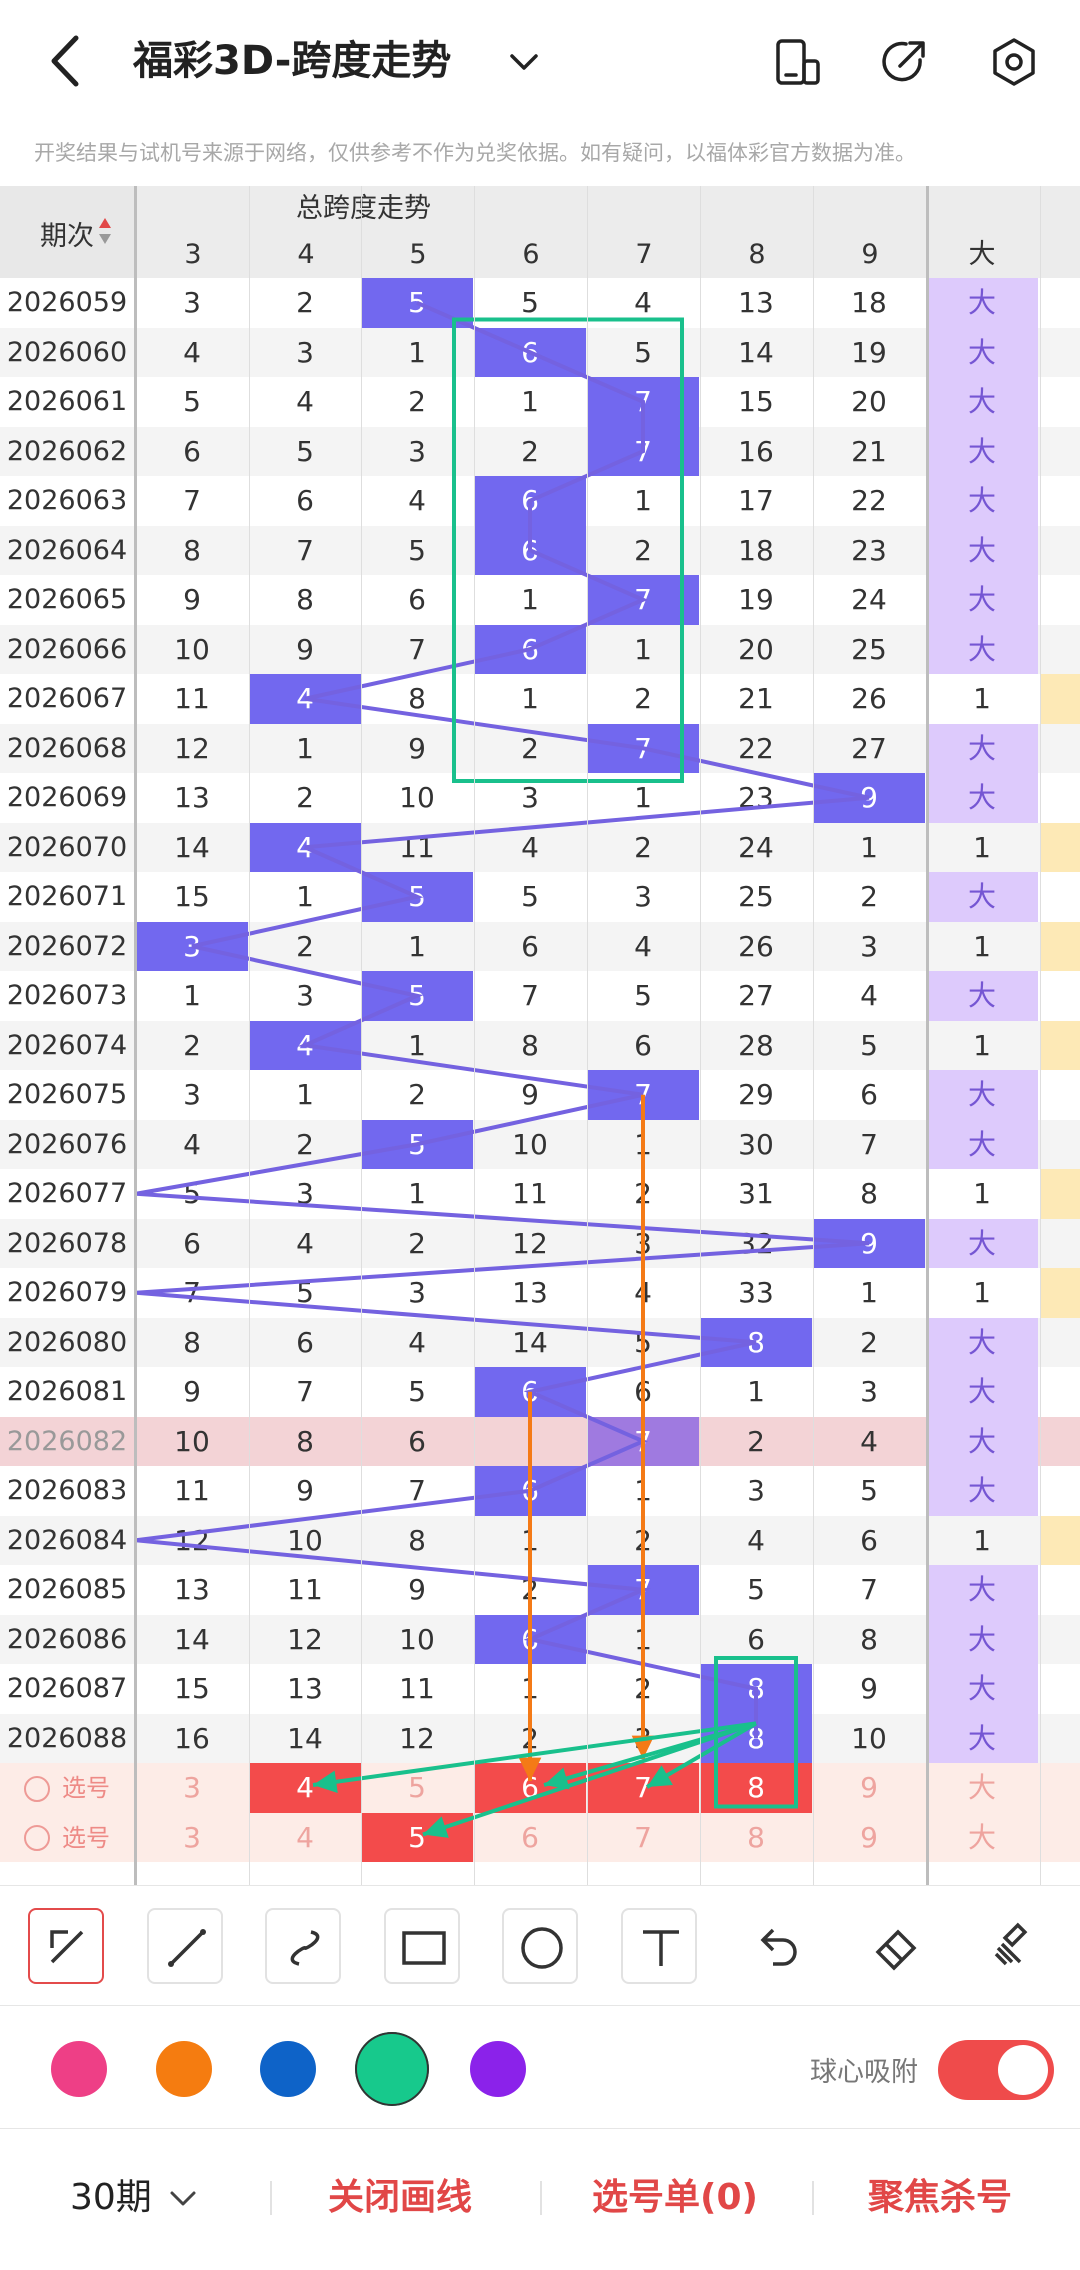 This screenshot has height=2270, width=1080. I want to click on table-row: 2026078 6 4 2 12 3 32 9 大, so click(540, 1243).